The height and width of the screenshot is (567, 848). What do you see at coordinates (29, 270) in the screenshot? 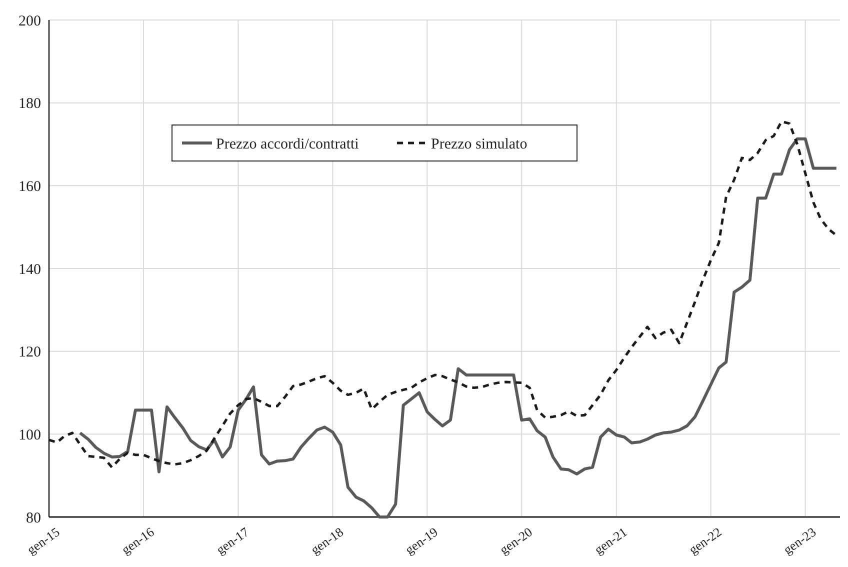
I see `y-tick-label: 140` at bounding box center [29, 270].